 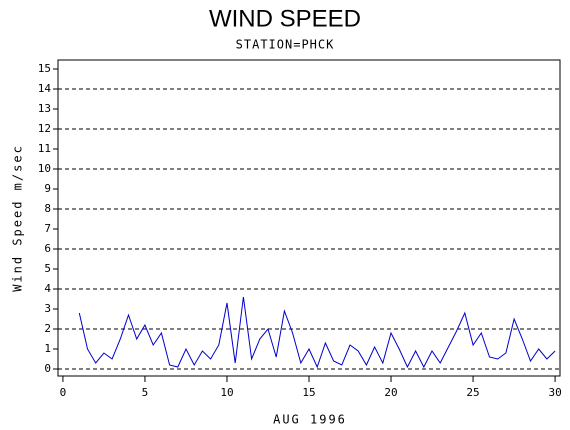 What do you see at coordinates (47, 368) in the screenshot?
I see `y-tick-label: 0` at bounding box center [47, 368].